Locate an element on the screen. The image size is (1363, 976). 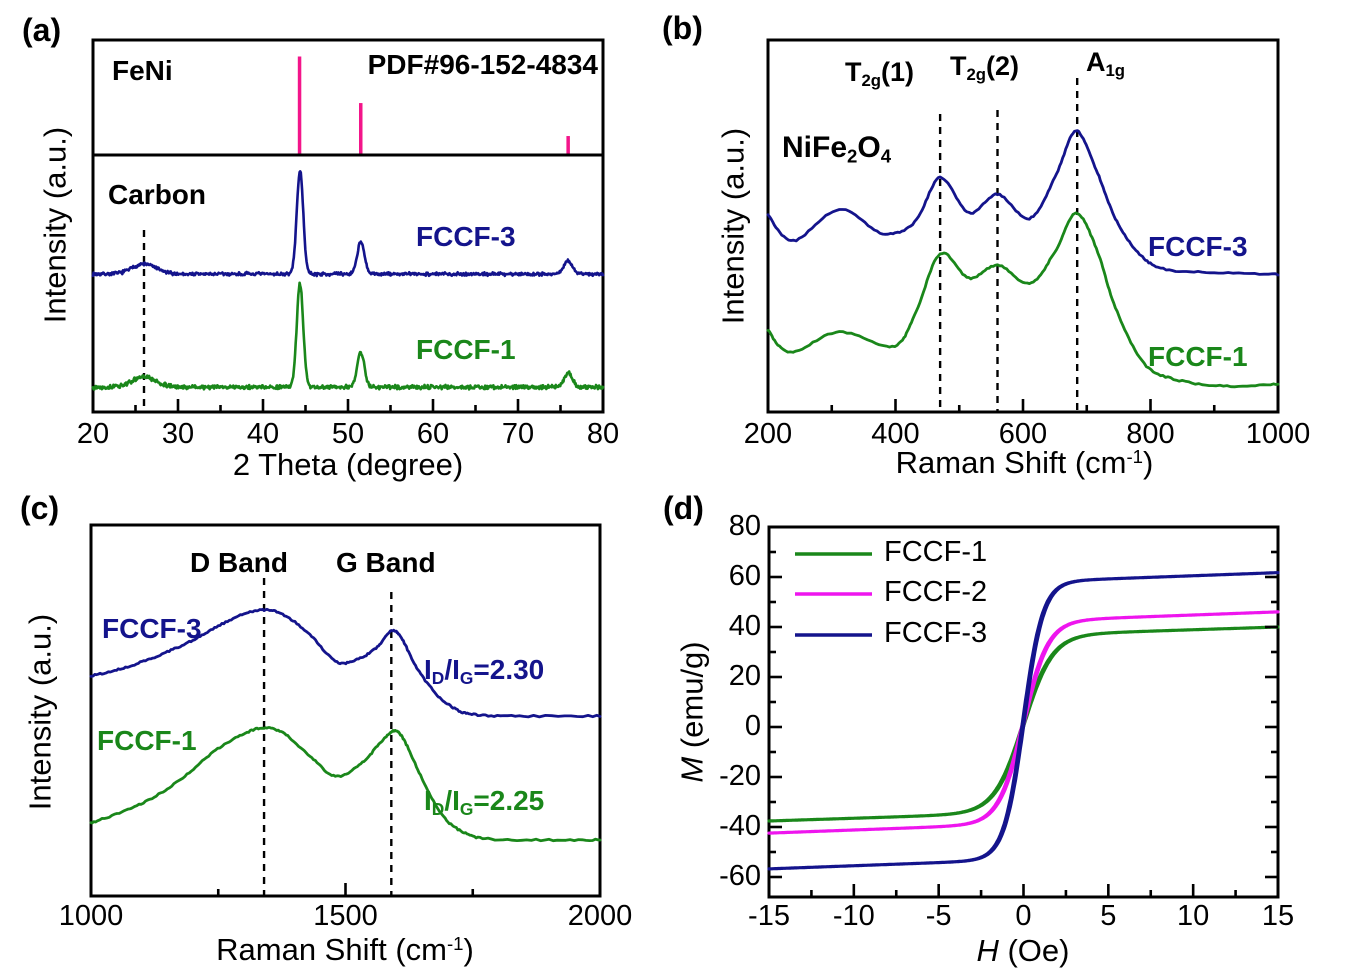
x-tick-label-c: 1500 is located at coordinates (345, 916).